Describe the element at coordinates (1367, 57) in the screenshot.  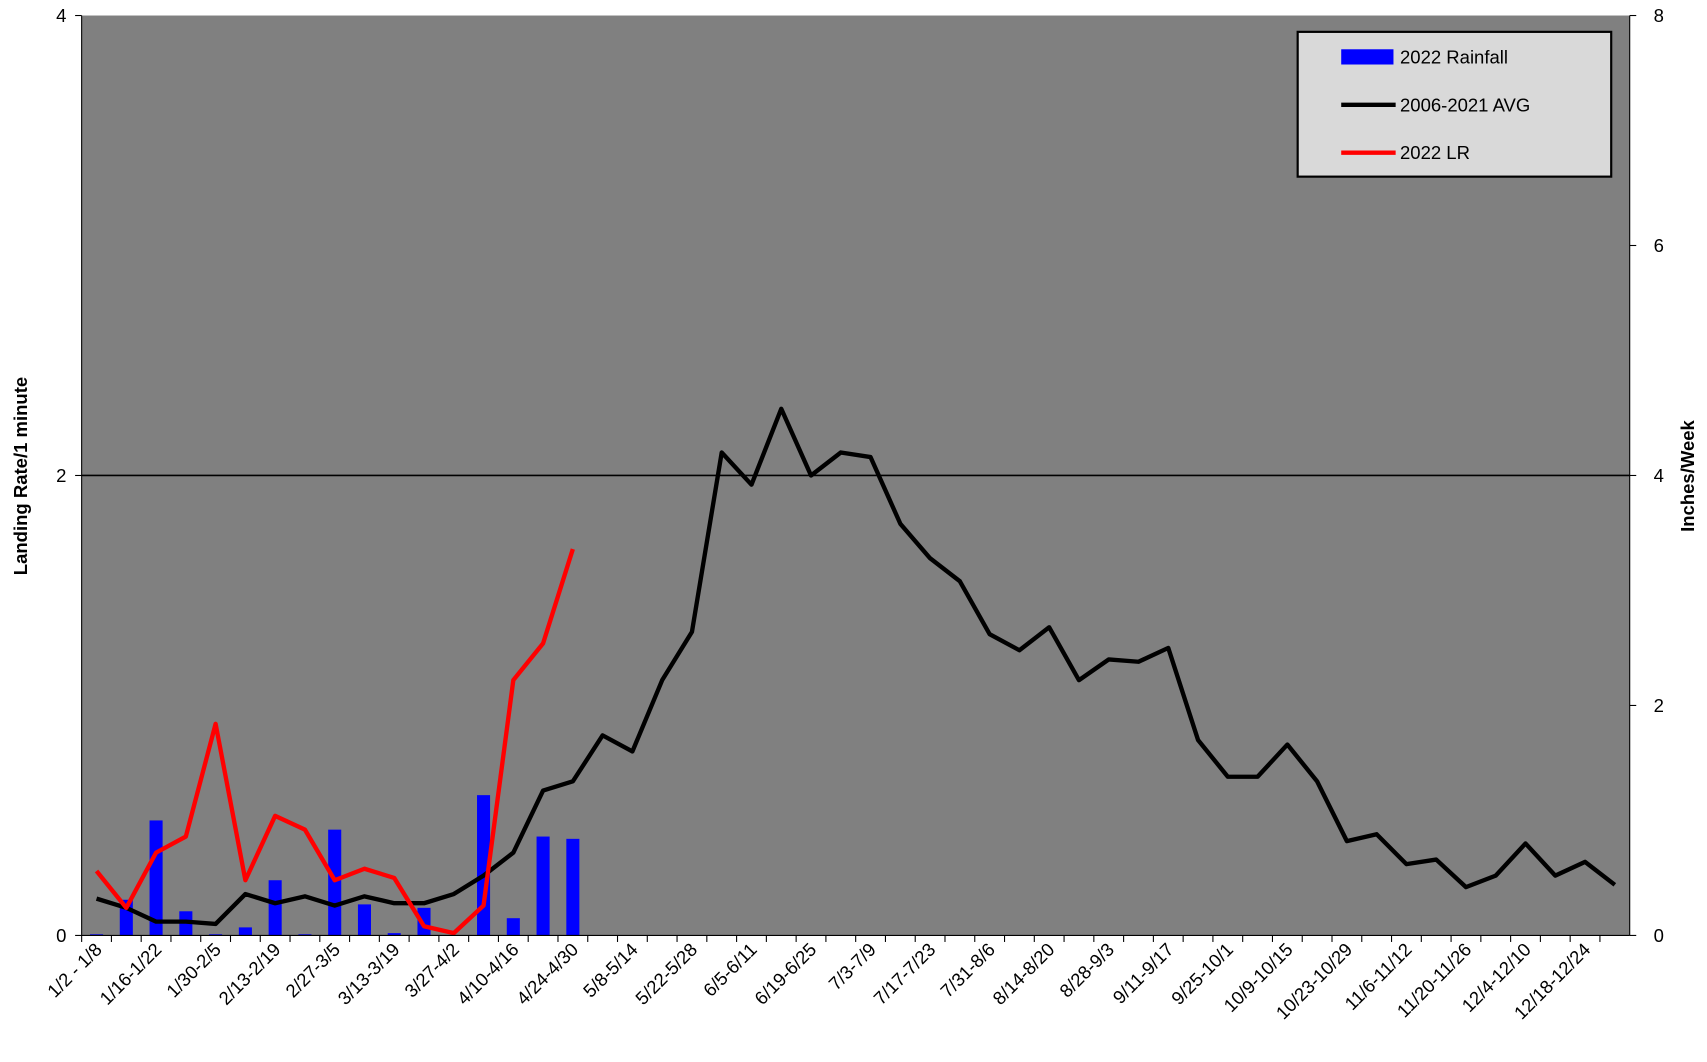
I see `legend-swatch` at that location.